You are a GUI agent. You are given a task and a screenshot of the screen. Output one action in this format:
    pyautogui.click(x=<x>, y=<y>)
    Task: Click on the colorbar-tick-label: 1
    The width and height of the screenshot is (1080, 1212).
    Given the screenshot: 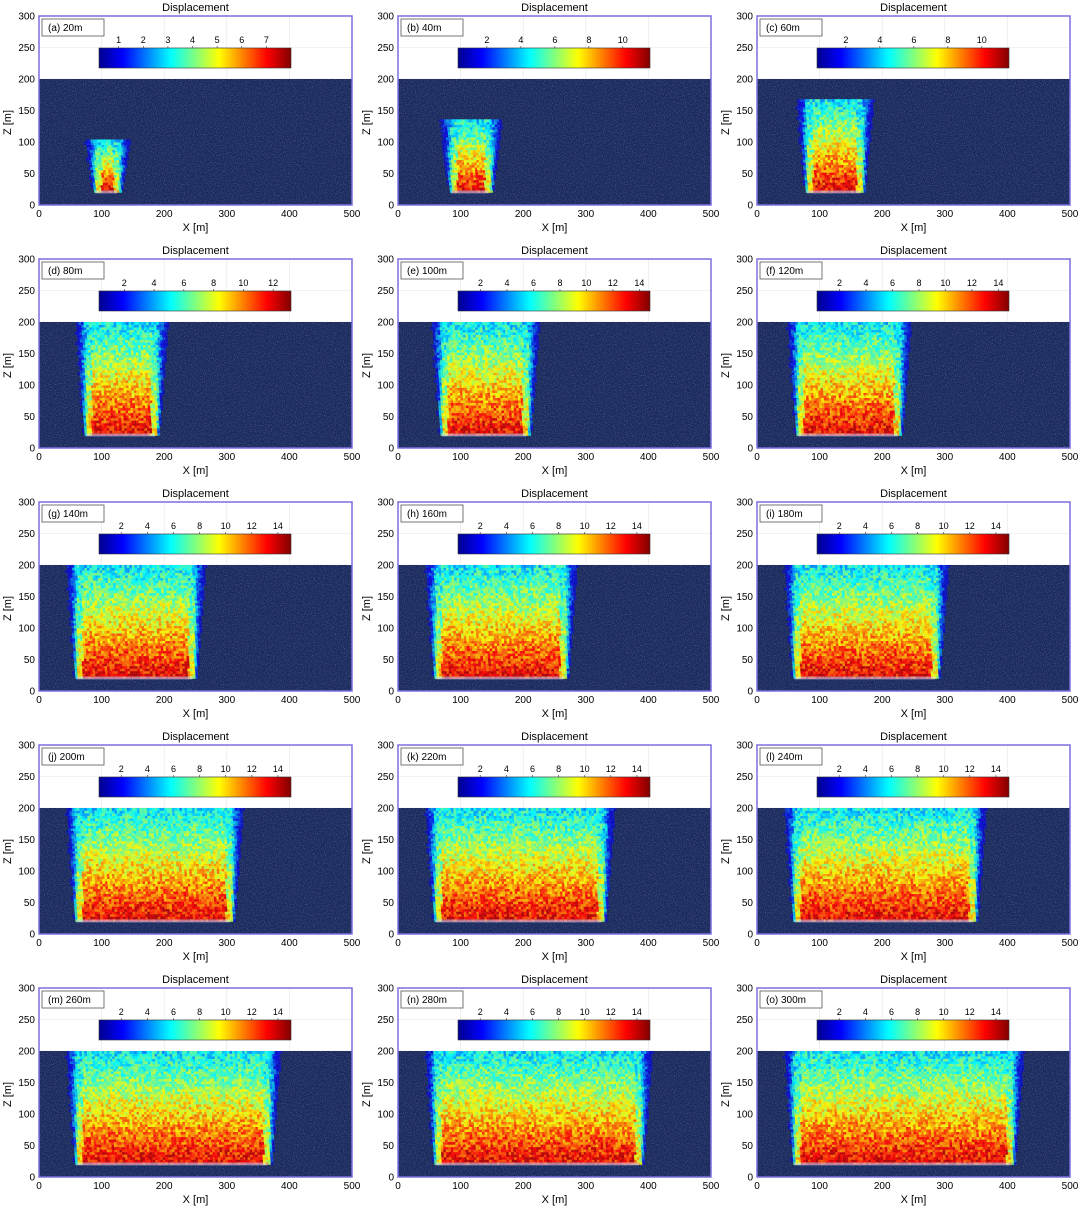 What is the action you would take?
    pyautogui.click(x=118, y=40)
    